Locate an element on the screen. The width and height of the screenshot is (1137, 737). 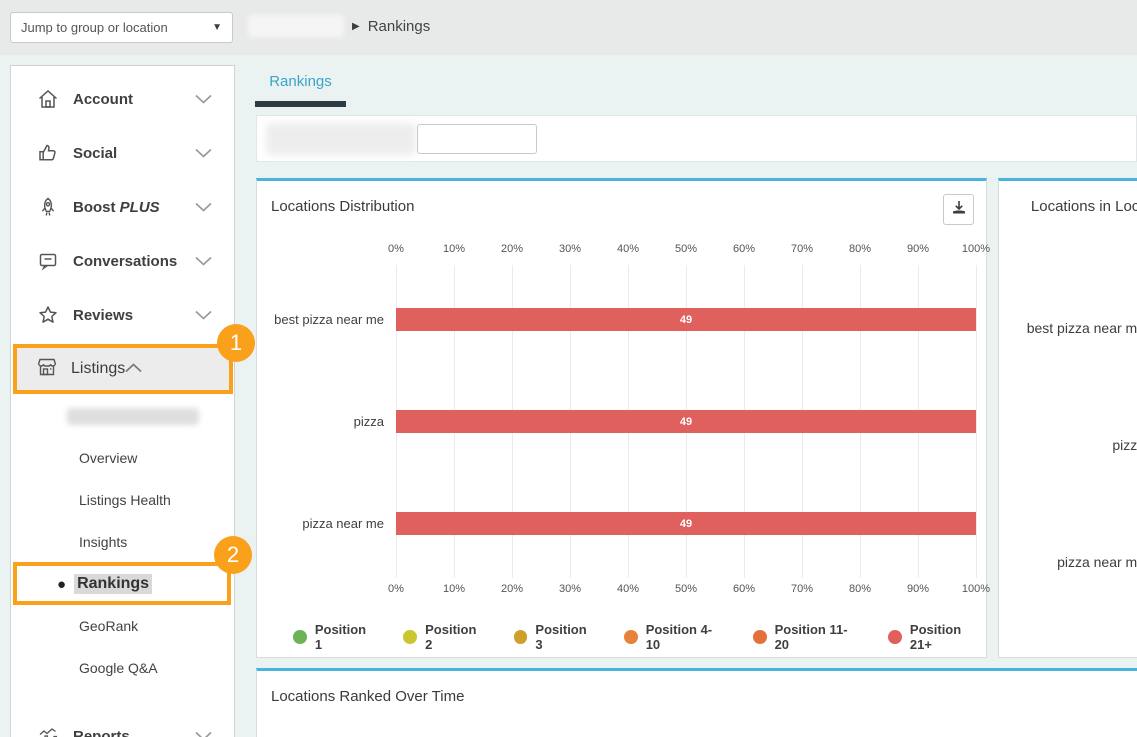
annotation-badge-2: 2 is located at coordinates (233, 555).